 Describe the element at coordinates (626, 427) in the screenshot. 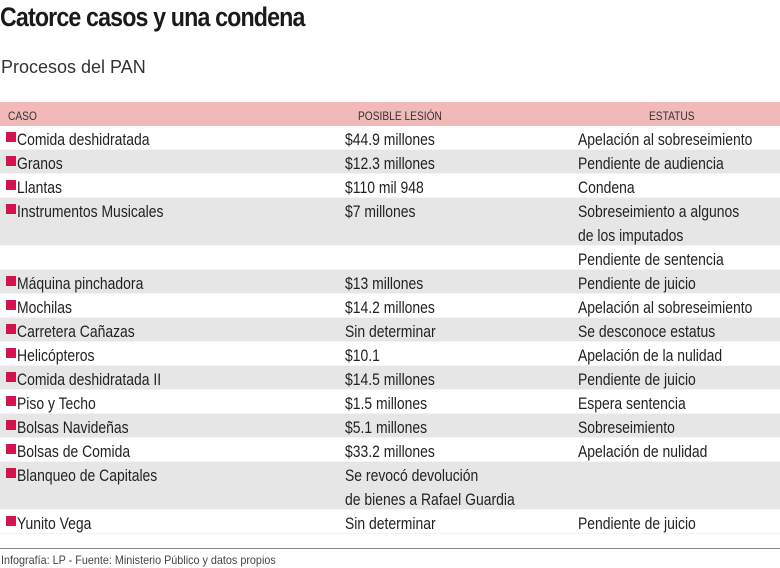

I see `cell-estatus: Sobreseimiento` at that location.